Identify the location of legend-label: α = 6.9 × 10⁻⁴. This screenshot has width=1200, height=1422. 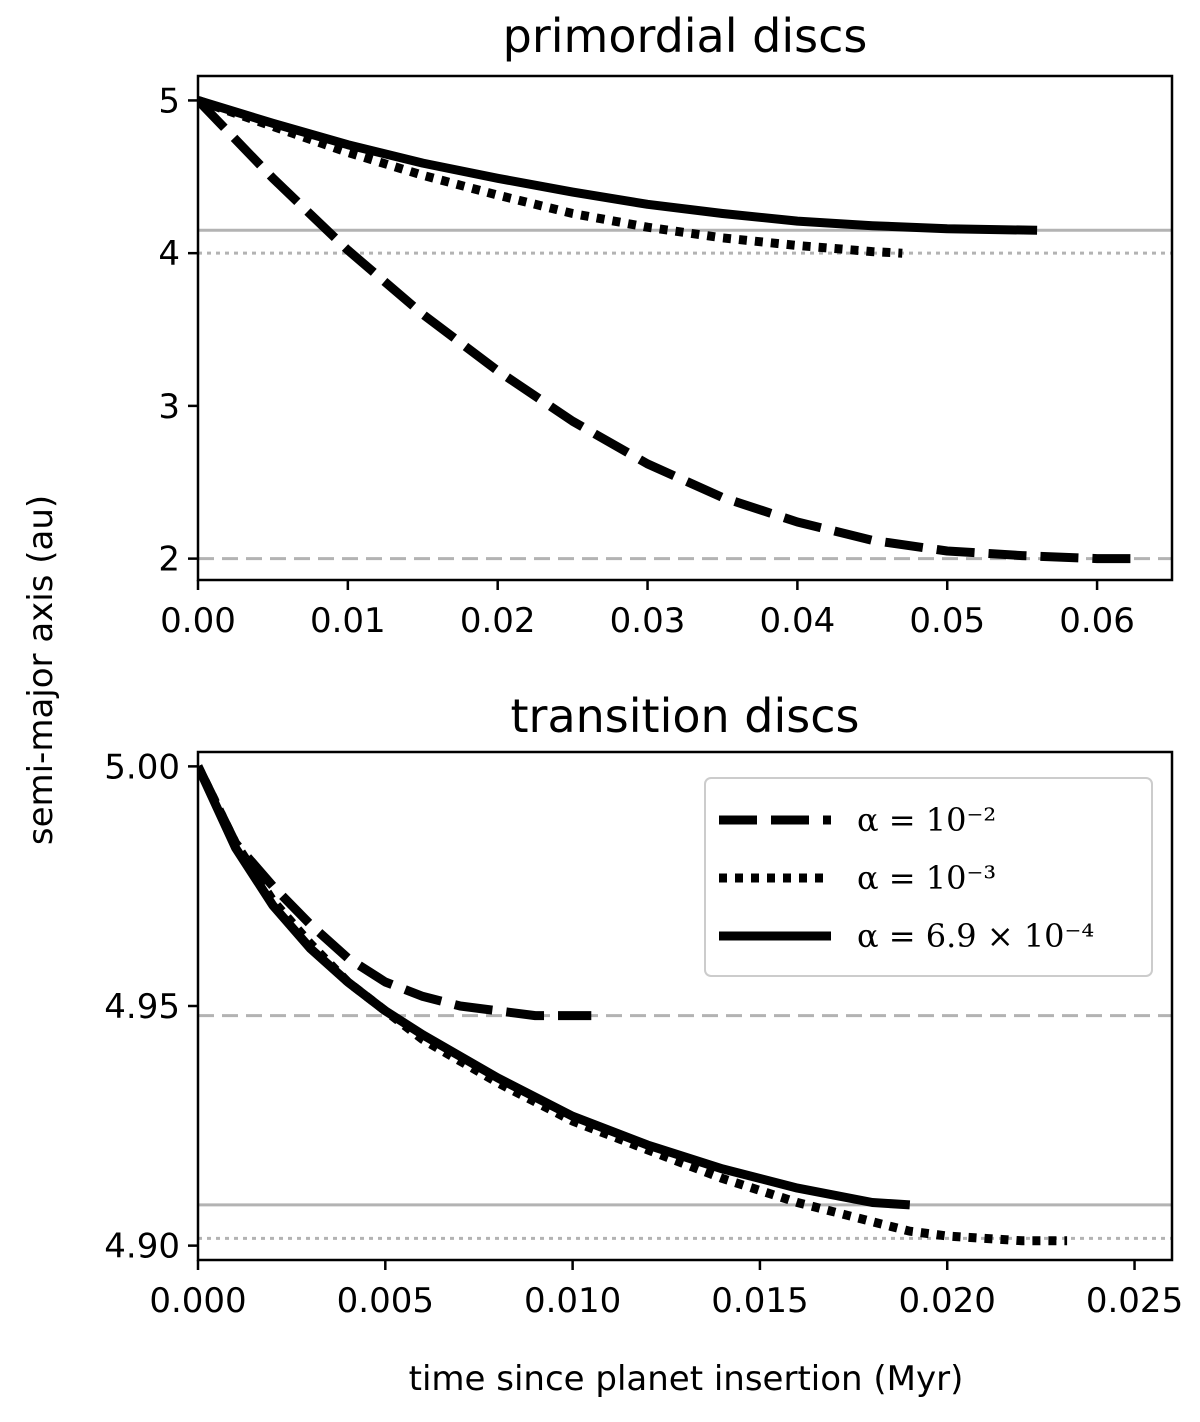
(975, 936).